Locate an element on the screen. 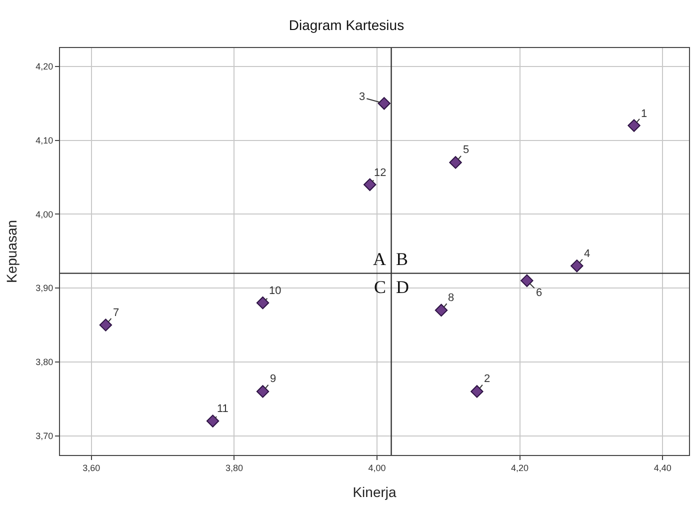  x-tick-label: 3,60 is located at coordinates (91, 467).